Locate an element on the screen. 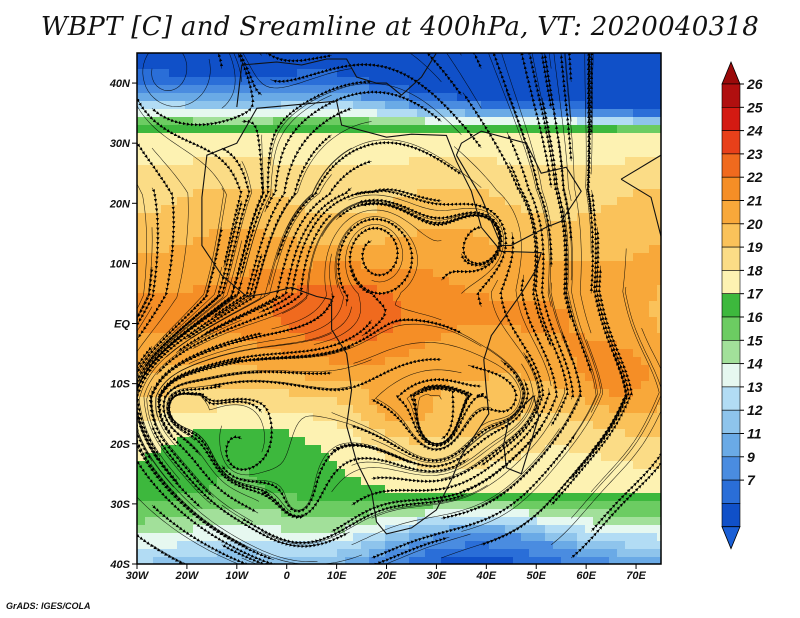  colorbar-label: 16 is located at coordinates (755, 317).